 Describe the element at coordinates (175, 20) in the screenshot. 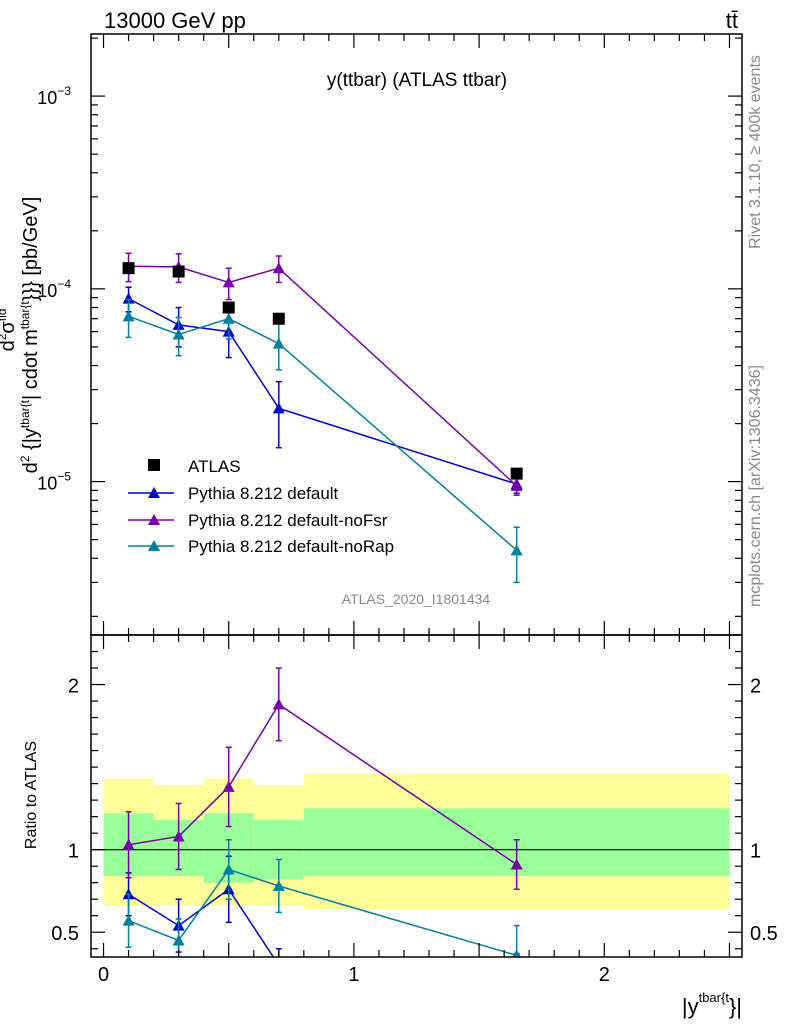

I see `collision-label: 13000 GeV pp` at that location.